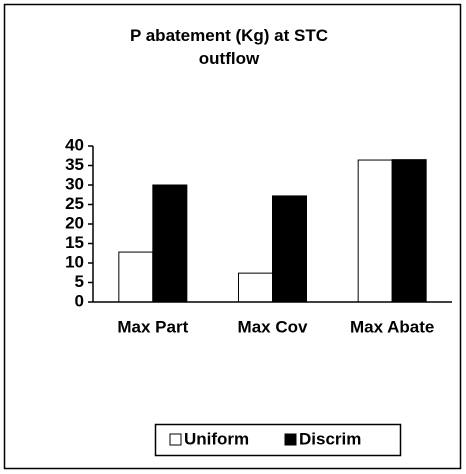 The image size is (466, 474). What do you see at coordinates (74, 242) in the screenshot?
I see `y-tick-label: 15` at bounding box center [74, 242].